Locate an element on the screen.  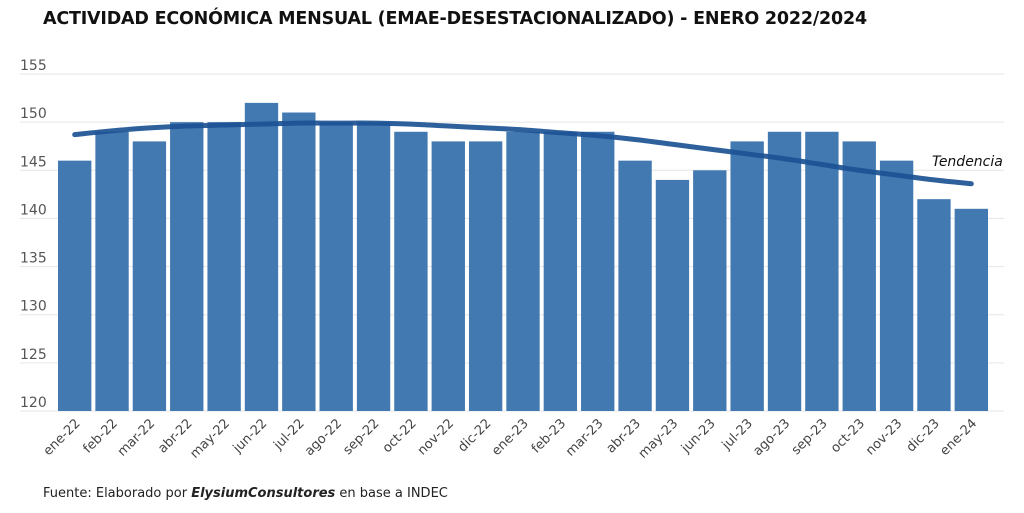
trend-line is located at coordinates (523, 153).